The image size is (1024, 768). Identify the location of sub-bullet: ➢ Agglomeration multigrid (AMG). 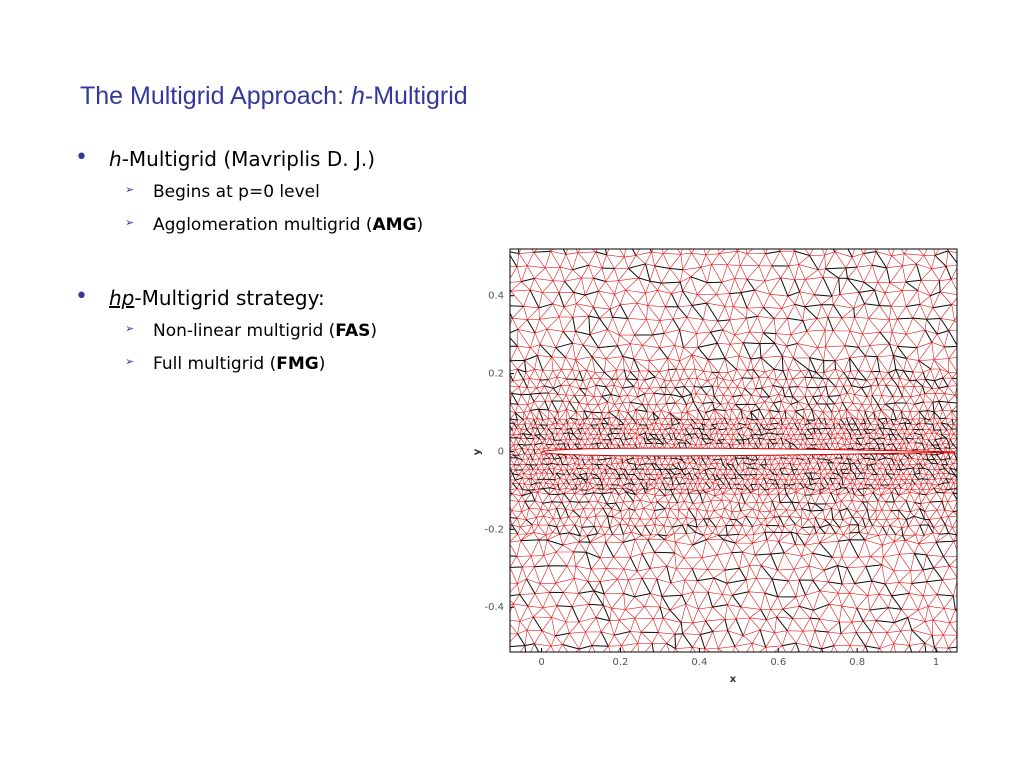
(274, 225).